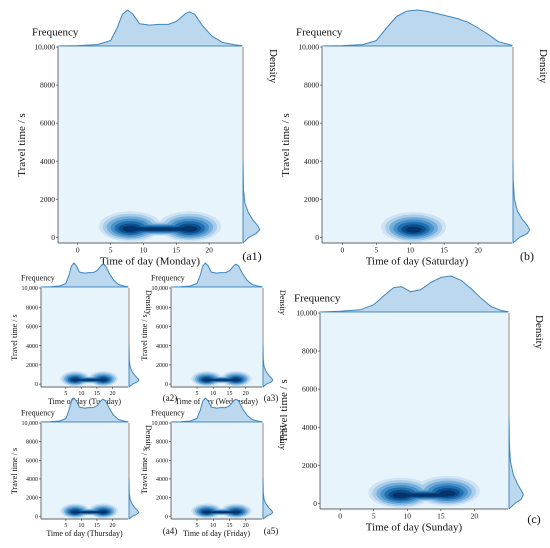 This screenshot has width=550, height=548. What do you see at coordinates (414, 528) in the screenshot?
I see `x-axis-label: Time of day (Sunday)` at bounding box center [414, 528].